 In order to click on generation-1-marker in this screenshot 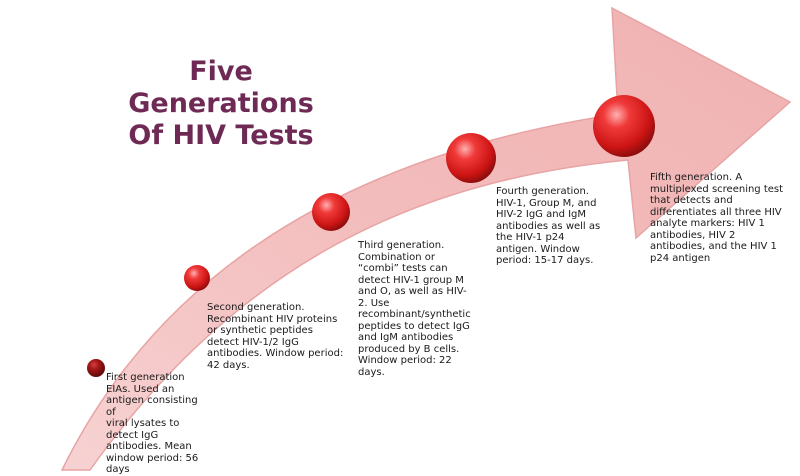, I will do `click(96, 368)`.